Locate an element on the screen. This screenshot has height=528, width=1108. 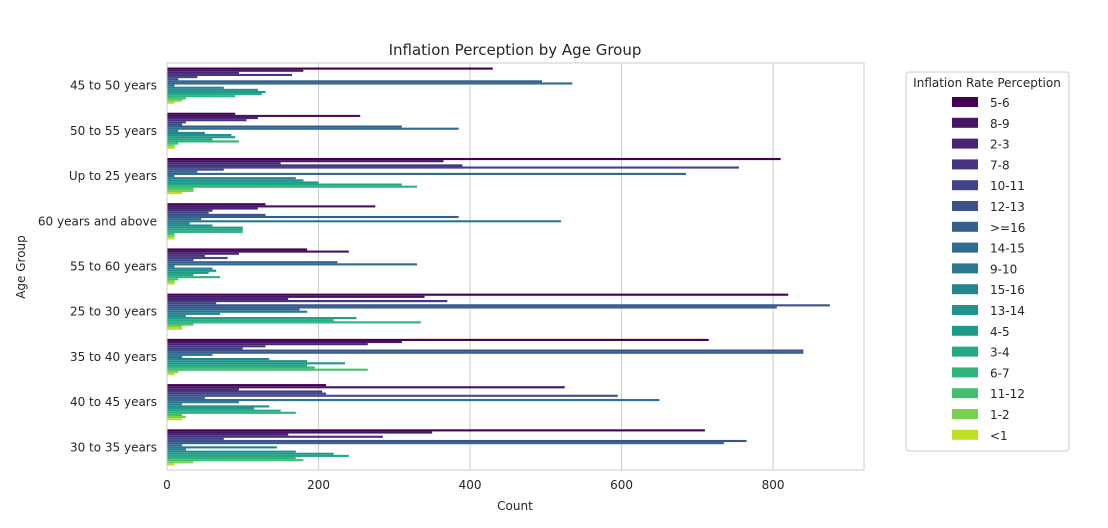
legend-title: Inflation Rate Perception is located at coordinates (987, 83).